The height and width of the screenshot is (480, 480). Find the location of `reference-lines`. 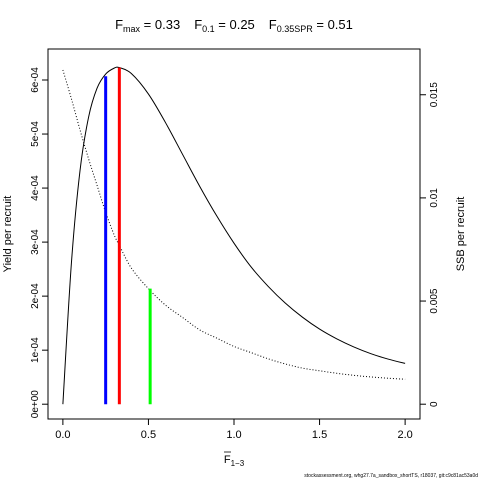

reference-lines is located at coordinates (128, 236).